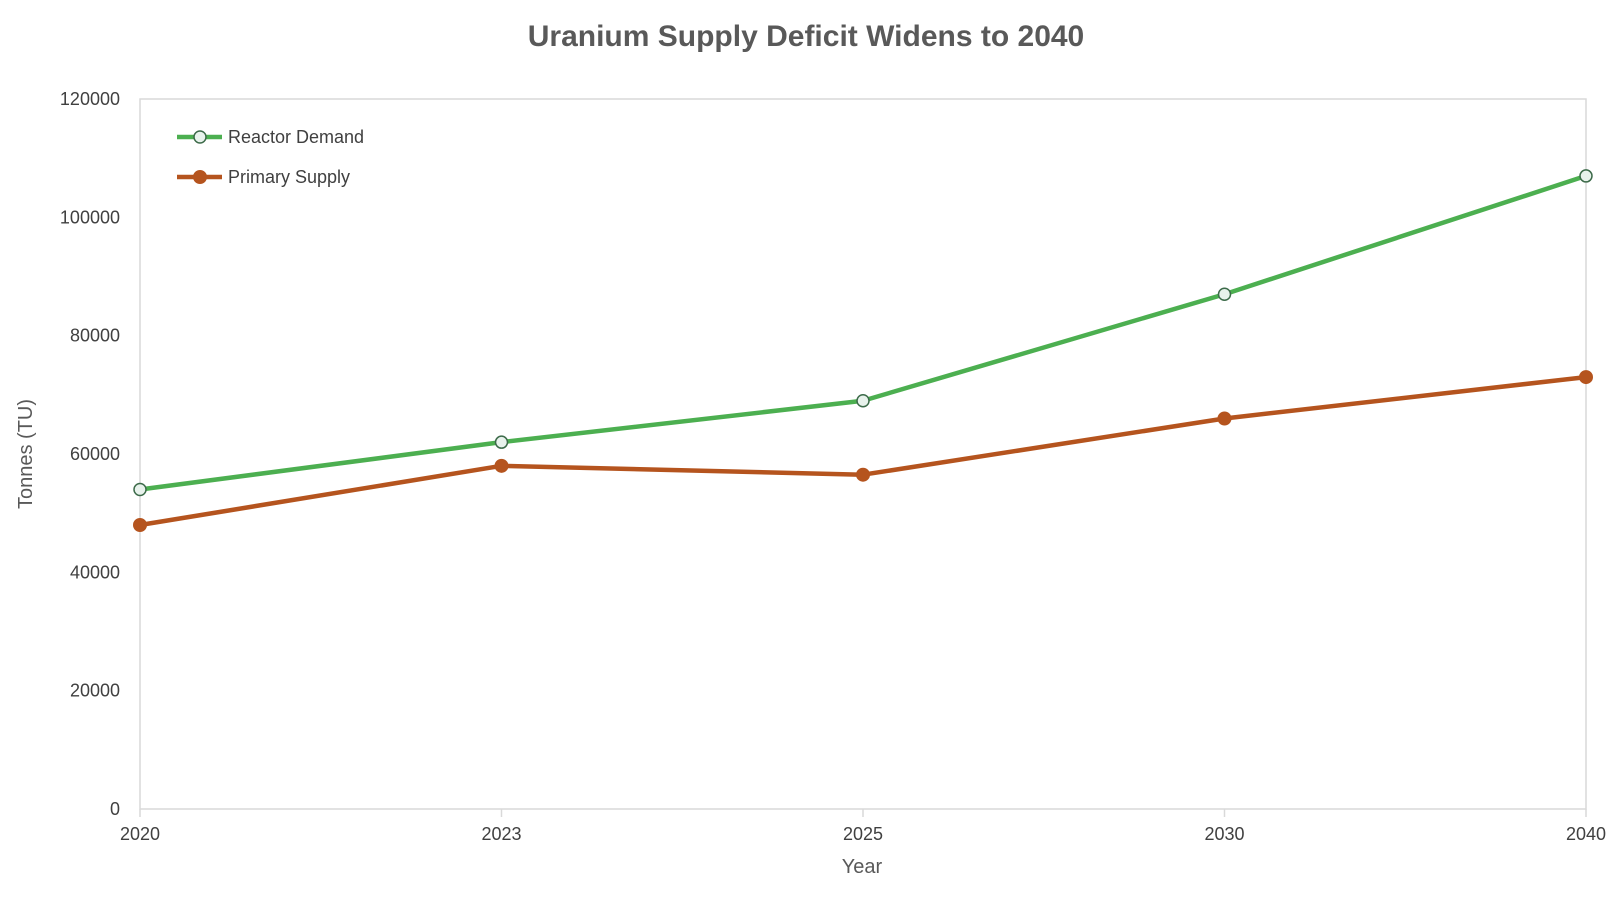  I want to click on y-tick-label: 40000, so click(95, 572).